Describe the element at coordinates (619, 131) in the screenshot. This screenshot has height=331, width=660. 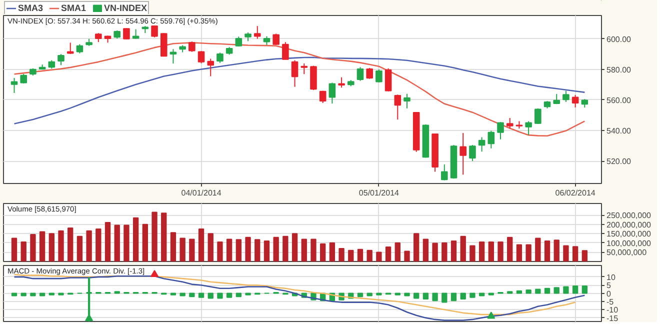
I see `y-tick-label: 540.00` at that location.